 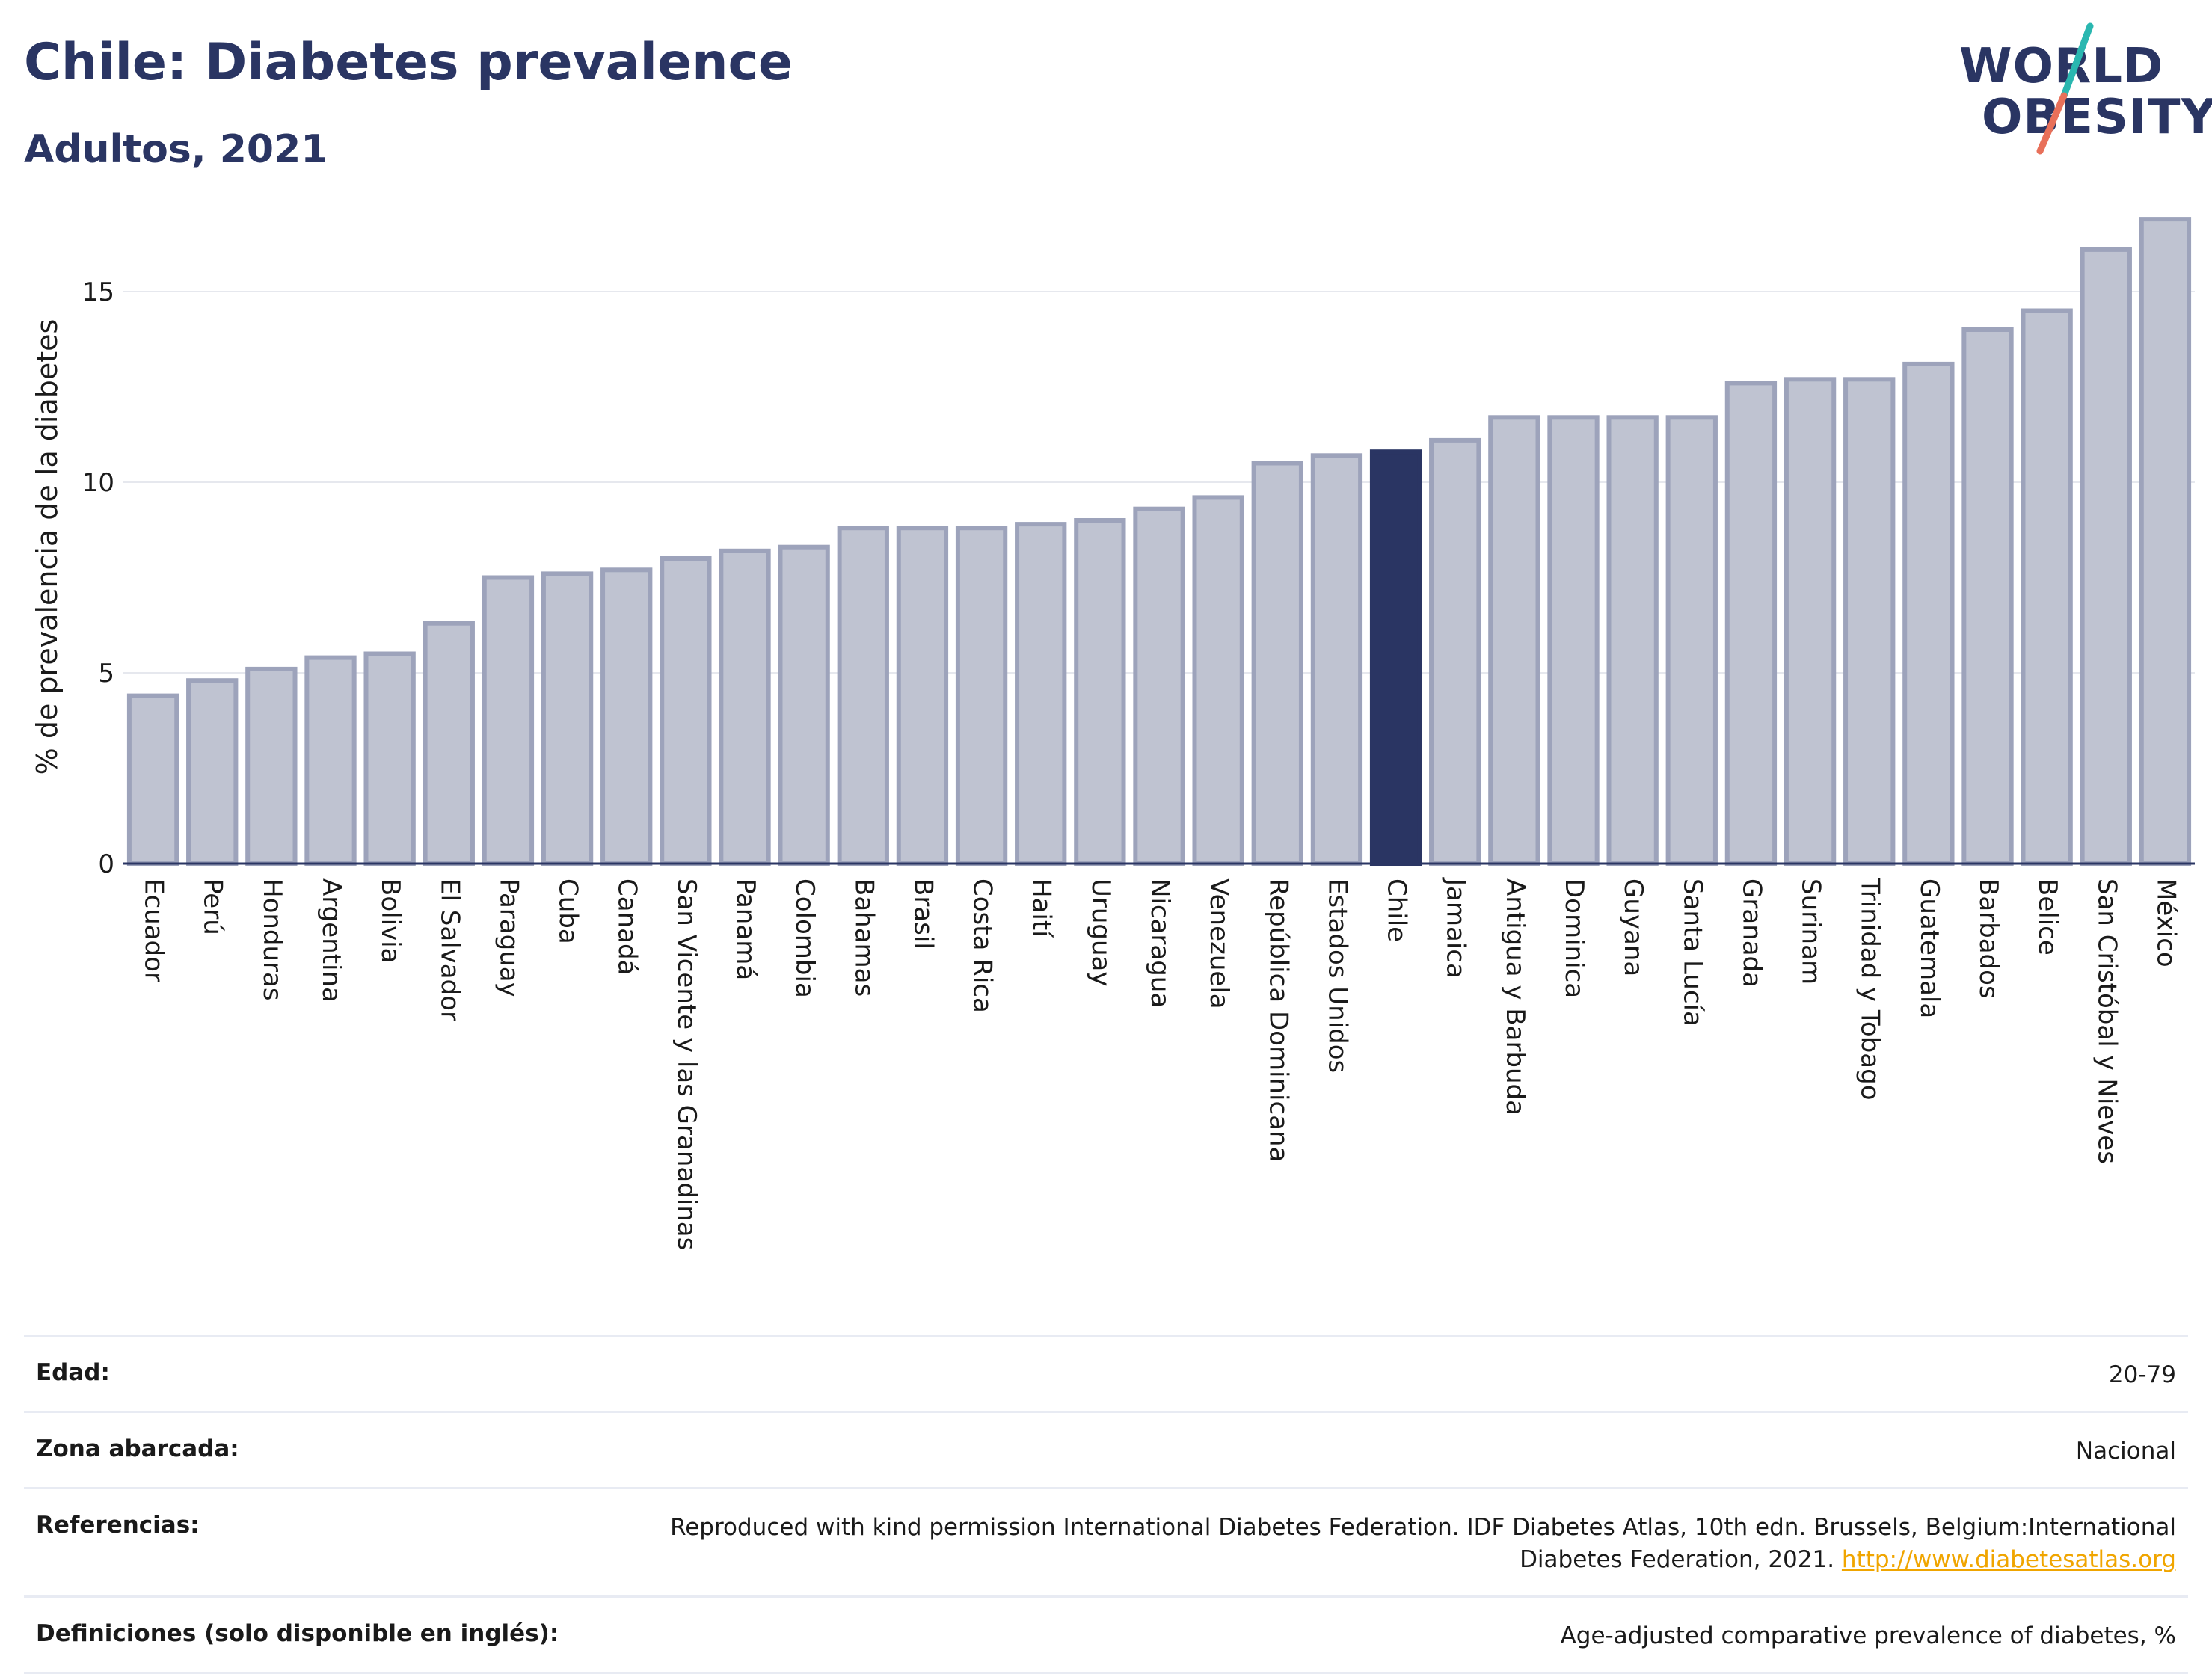 I want to click on x-tick-label: Surinam, so click(x=1811, y=932).